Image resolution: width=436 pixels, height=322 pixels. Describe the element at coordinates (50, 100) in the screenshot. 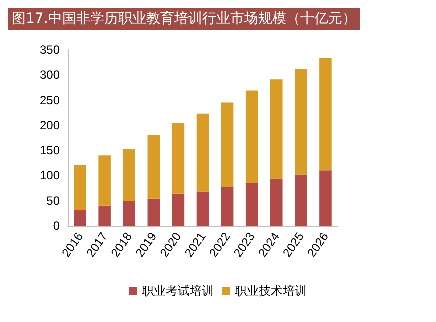

I see `y-tick-label: 250` at that location.